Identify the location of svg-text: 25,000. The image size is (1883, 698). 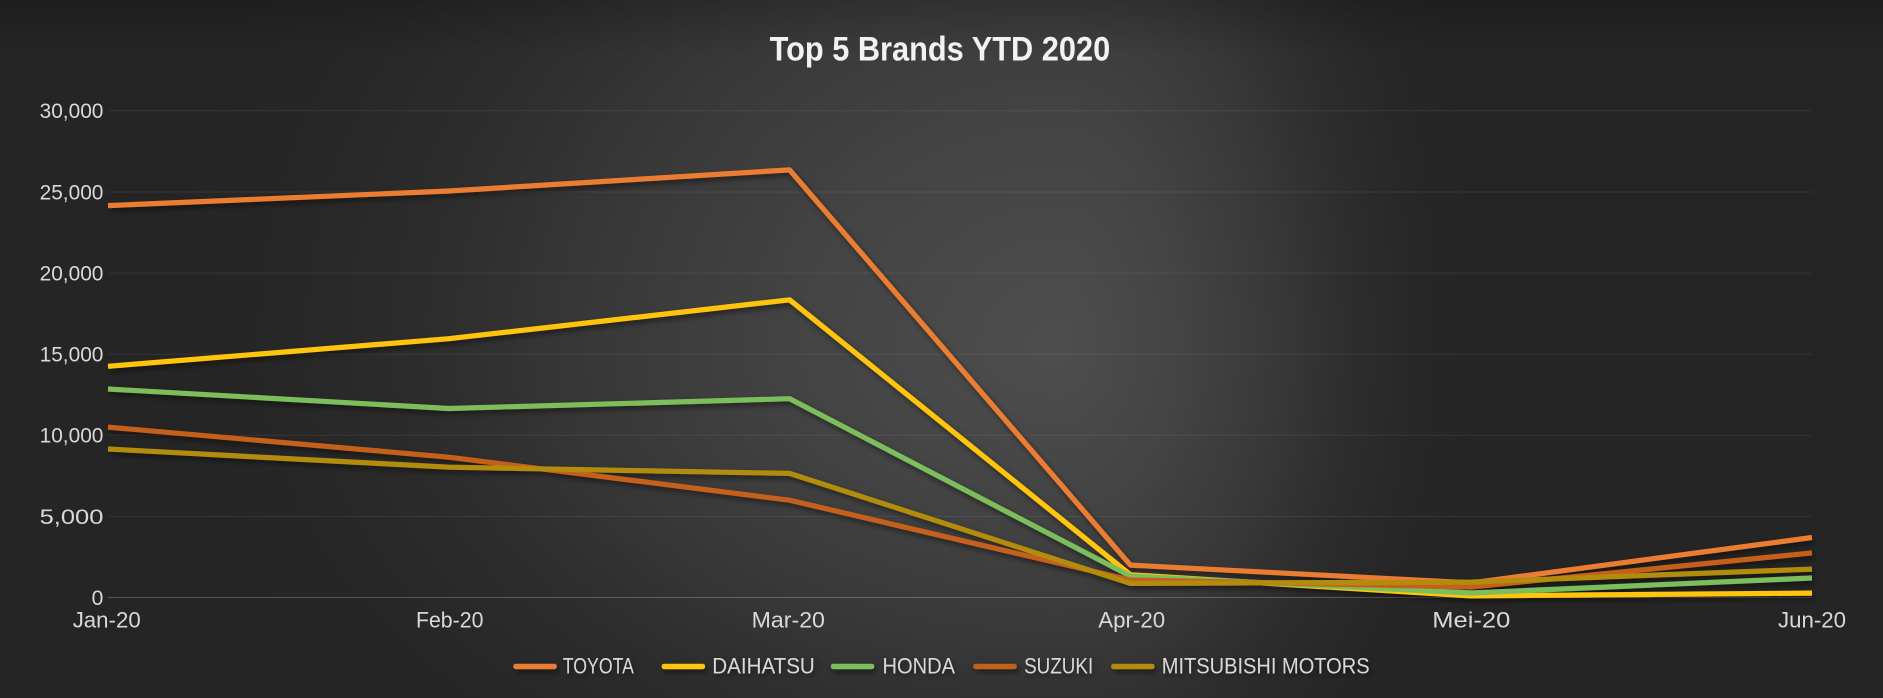
(72, 192).